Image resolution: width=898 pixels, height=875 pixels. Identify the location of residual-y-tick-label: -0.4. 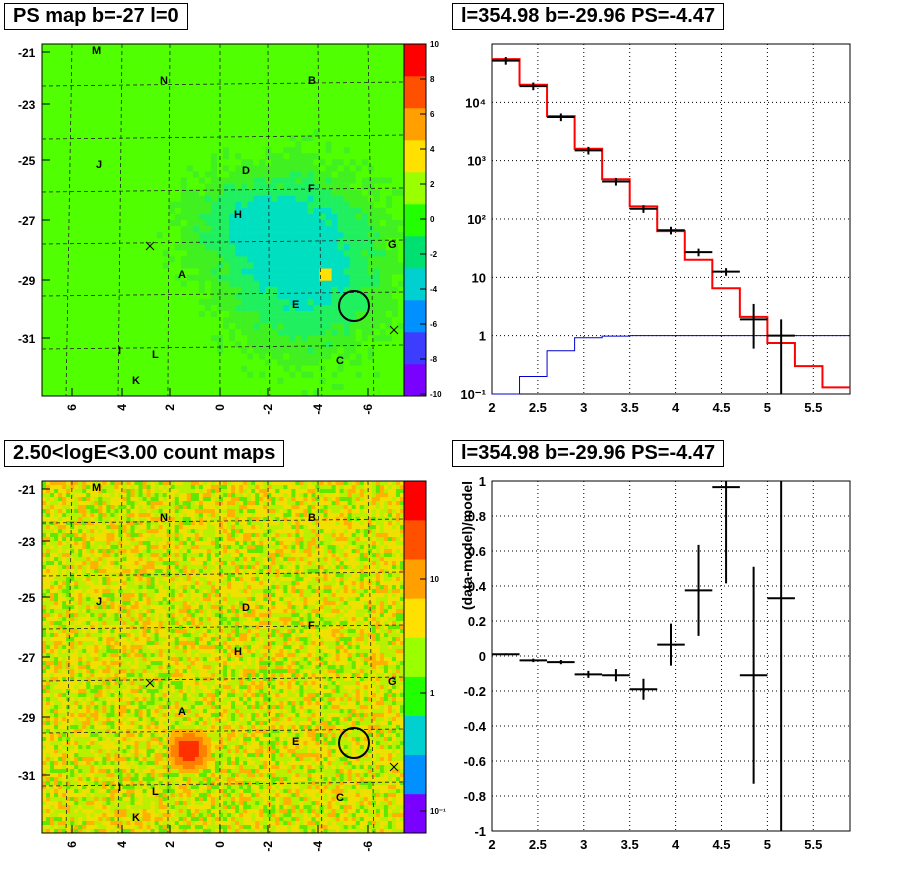
(475, 726).